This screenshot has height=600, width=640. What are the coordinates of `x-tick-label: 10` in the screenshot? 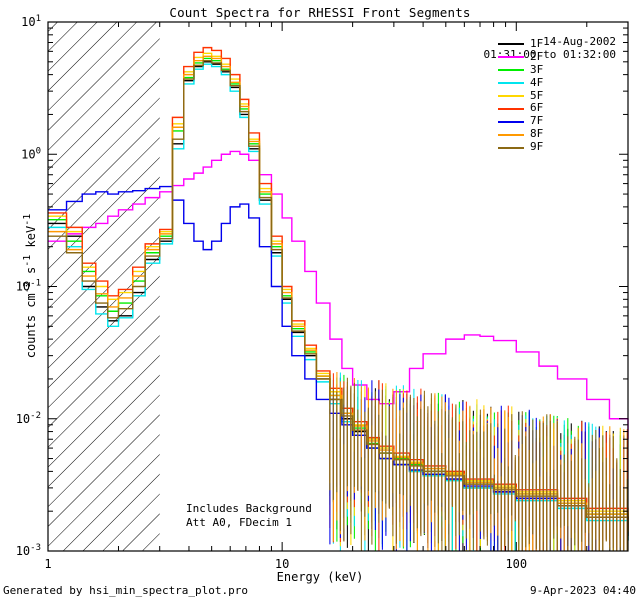 It's located at (282, 564).